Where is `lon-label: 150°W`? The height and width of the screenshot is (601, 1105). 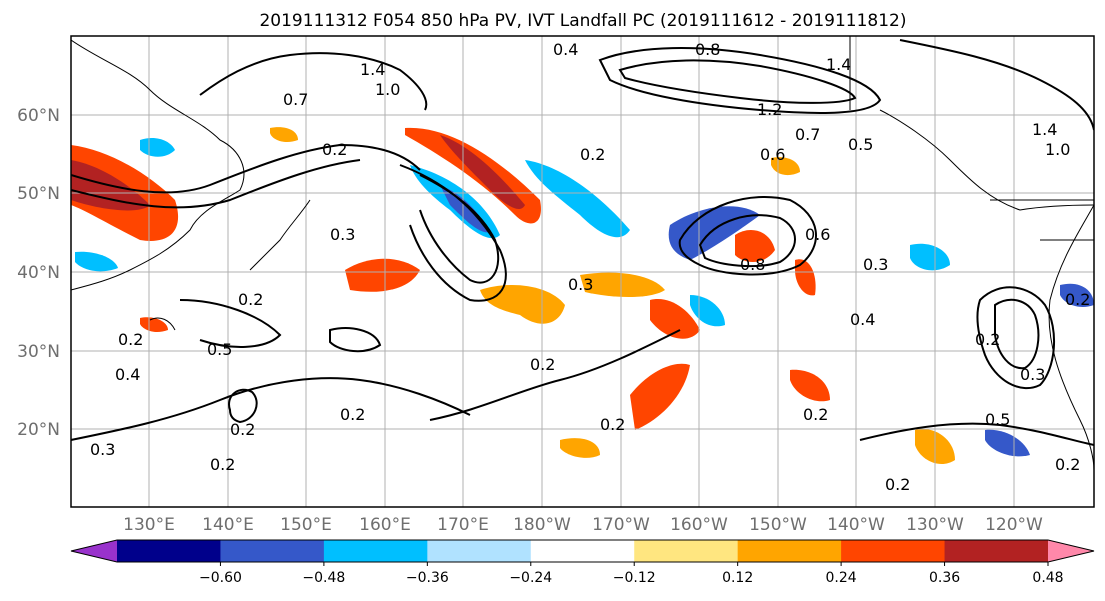
lon-label: 150°W is located at coordinates (778, 525).